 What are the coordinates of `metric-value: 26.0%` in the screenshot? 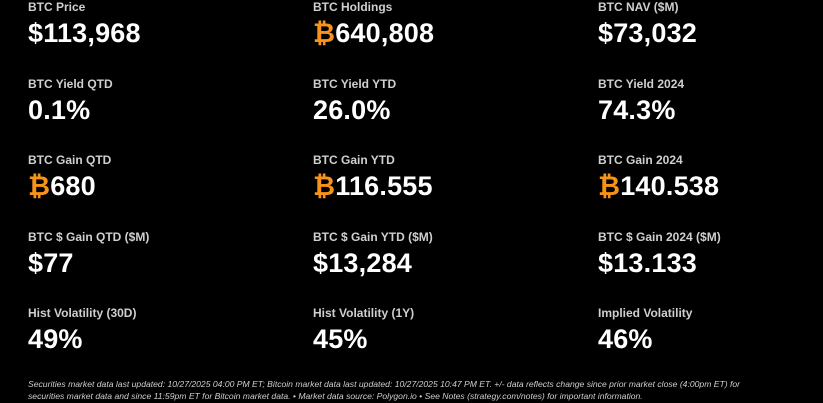 It's located at (352, 110).